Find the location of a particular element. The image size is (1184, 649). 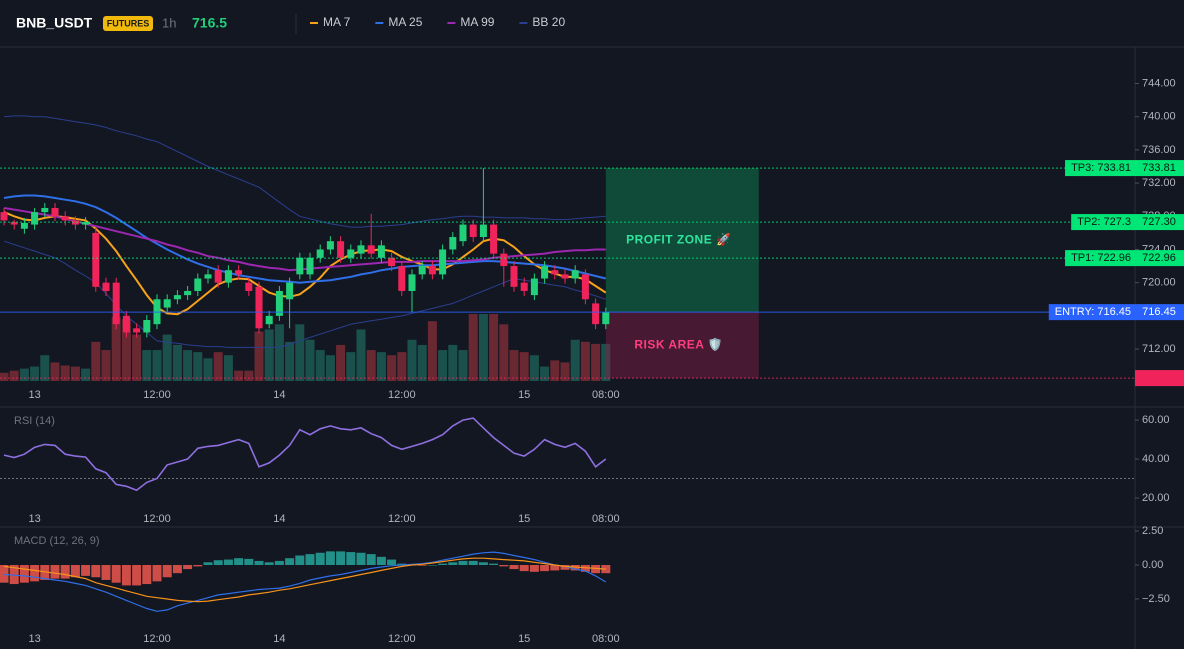

y-tick-label: 740.00 is located at coordinates (1159, 117).